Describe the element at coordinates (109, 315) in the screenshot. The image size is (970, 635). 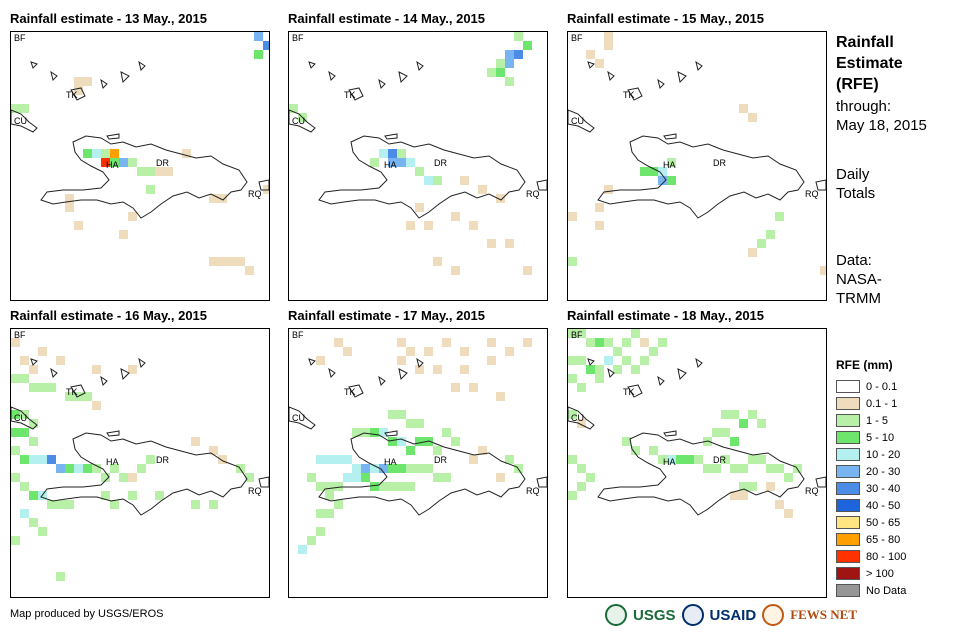
I see `panel-title: Rainfall estimate - 16 May., 2015` at that location.